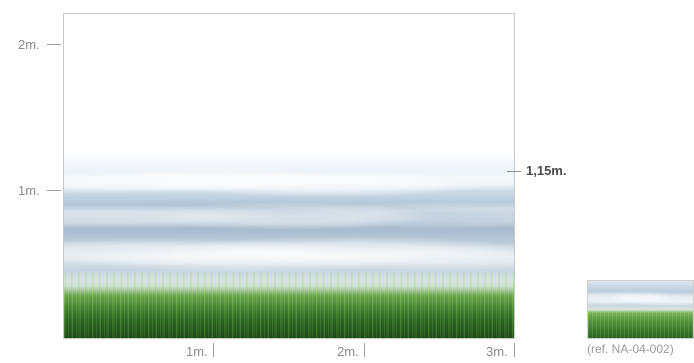  I want to click on left-axis-top-label: 2m., so click(29, 44).